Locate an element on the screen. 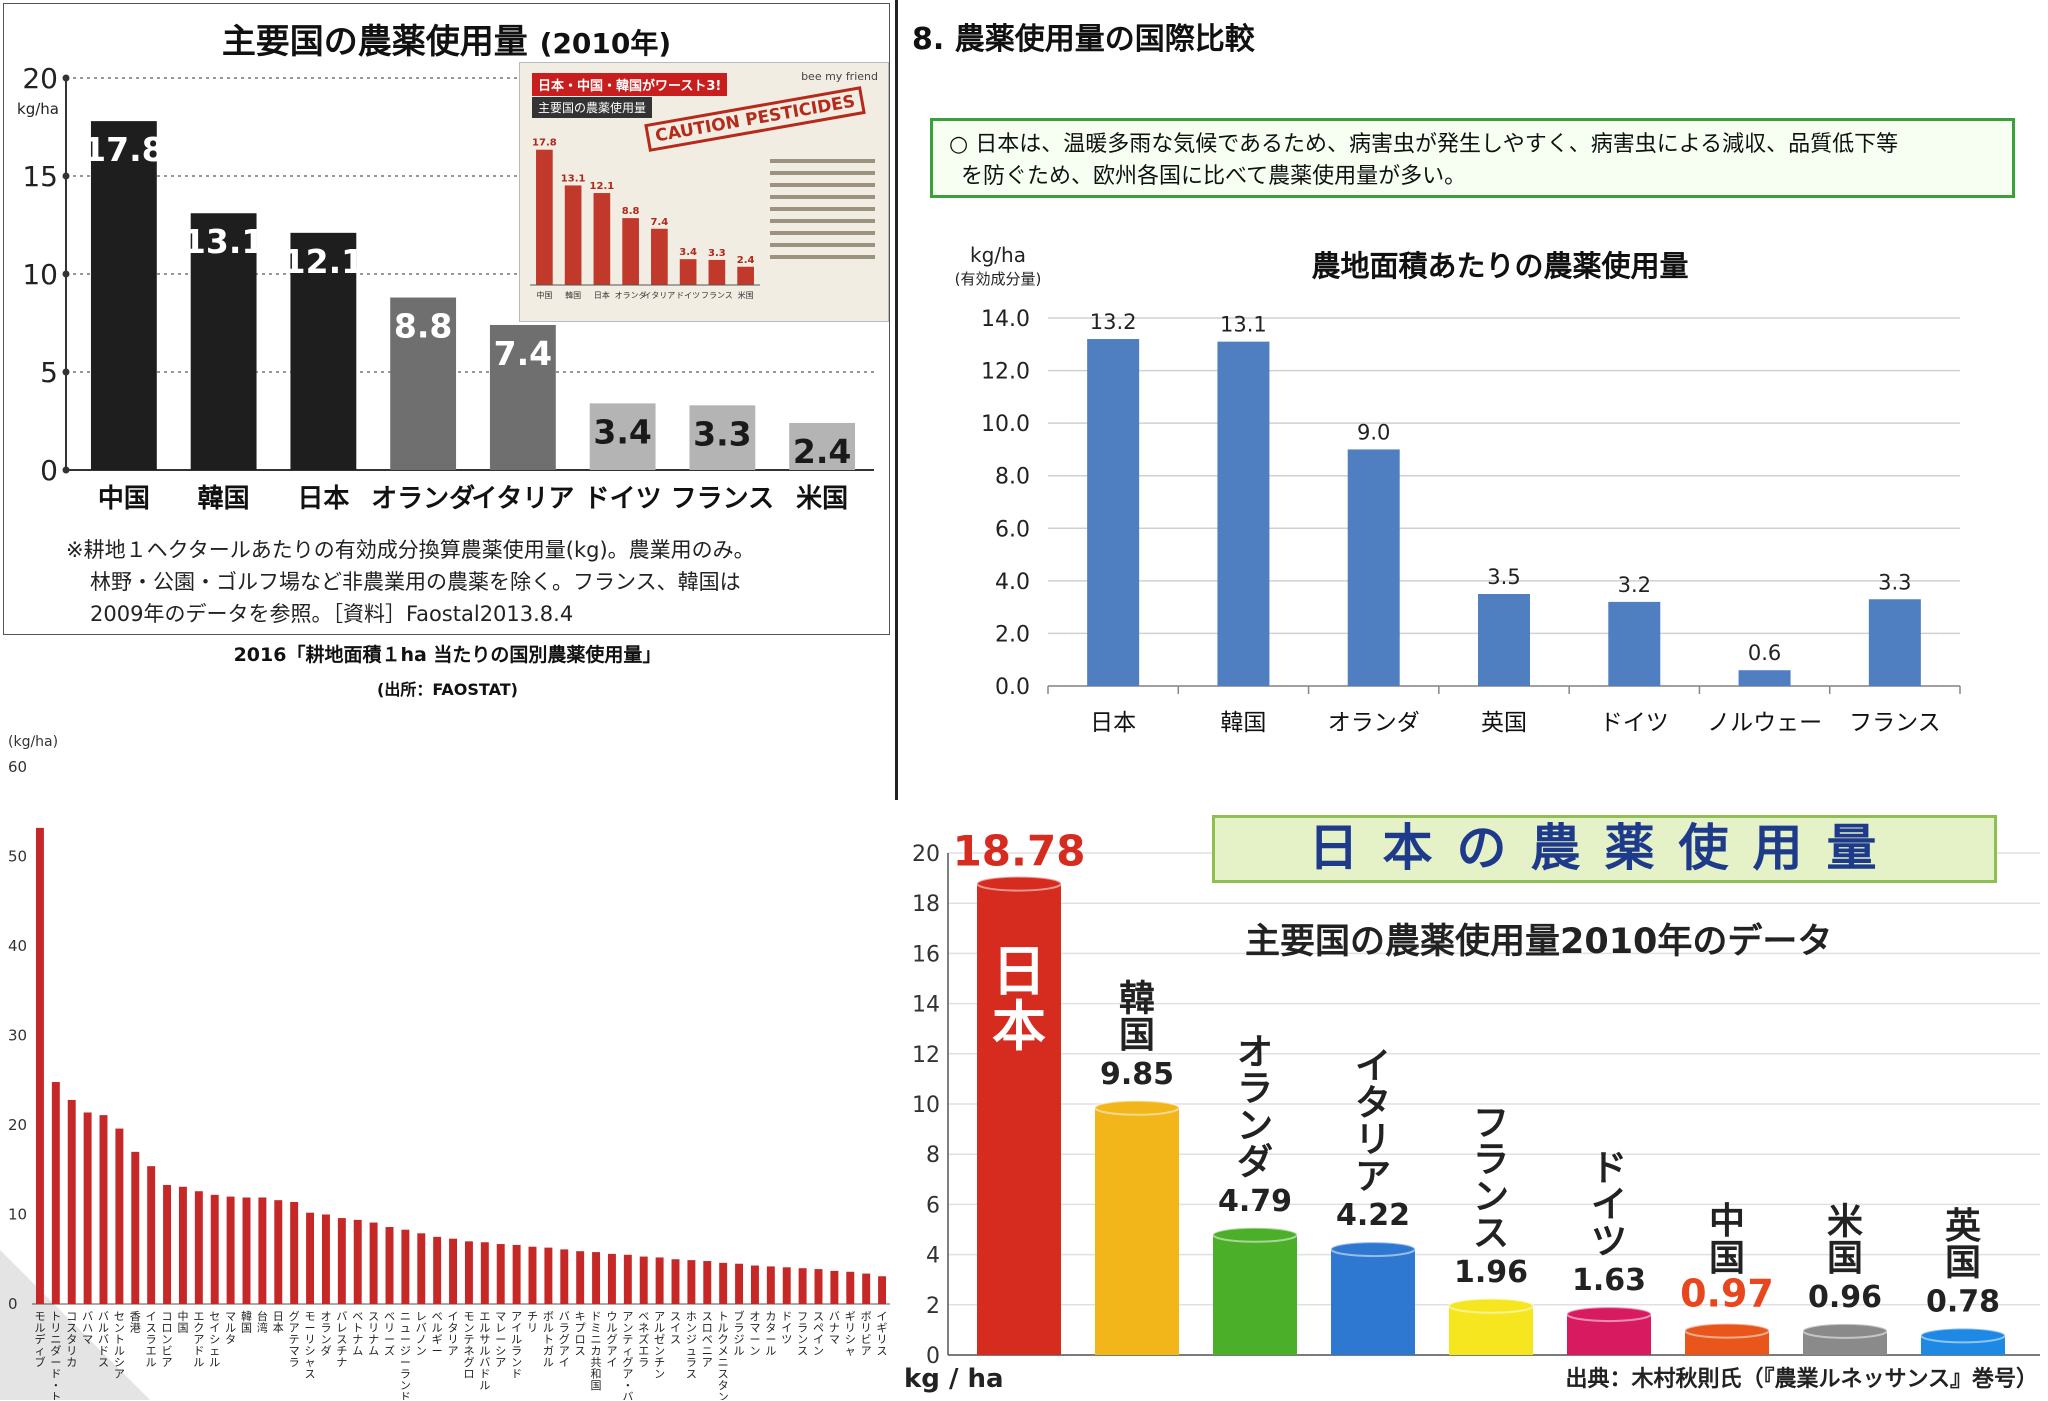  x-tick-label-char: ク is located at coordinates (723, 1339).